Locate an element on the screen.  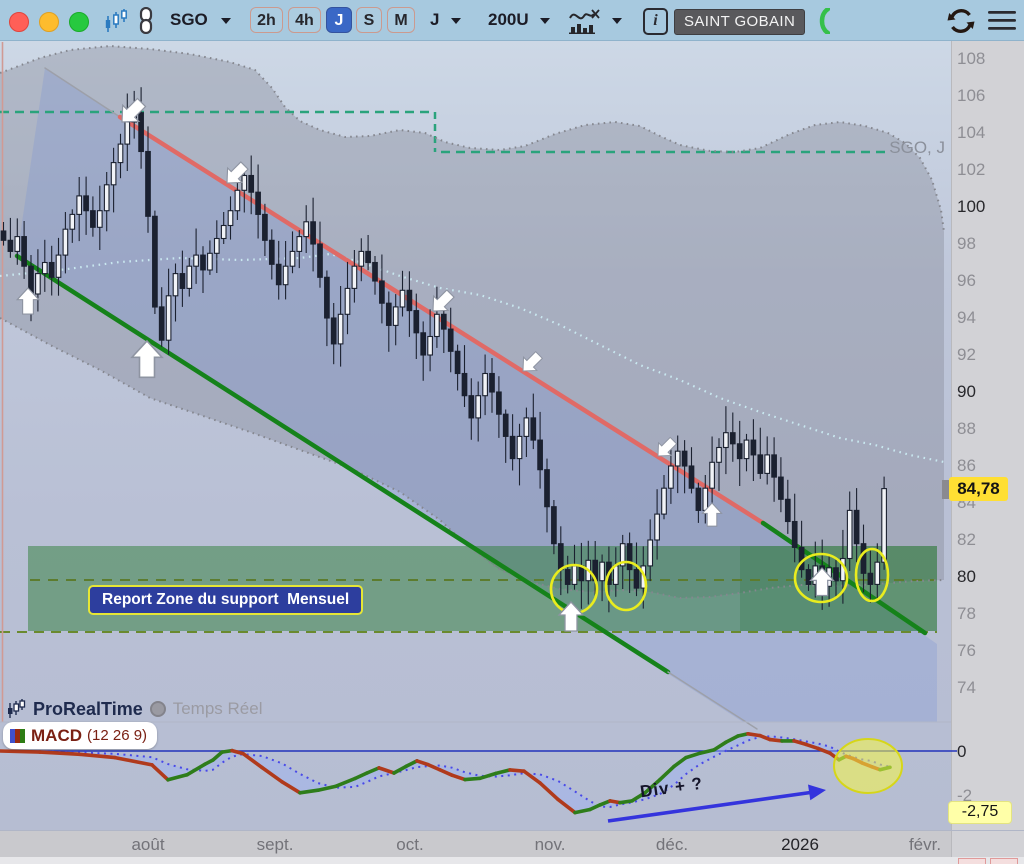
zoom-button is located at coordinates (79, 22).